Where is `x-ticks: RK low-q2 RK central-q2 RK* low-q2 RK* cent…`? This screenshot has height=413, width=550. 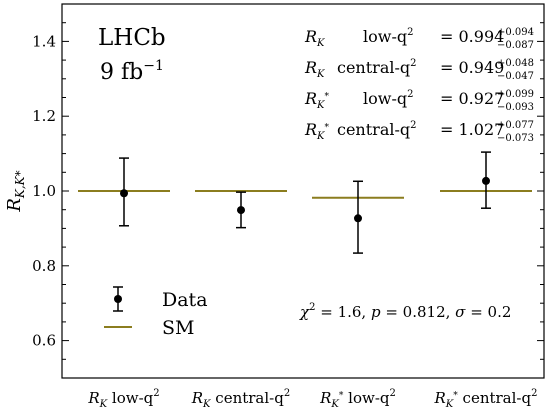
x-ticks: RK low-q2 RK central-q2 RK* low-q2 RK* cent… is located at coordinates (312, 399).